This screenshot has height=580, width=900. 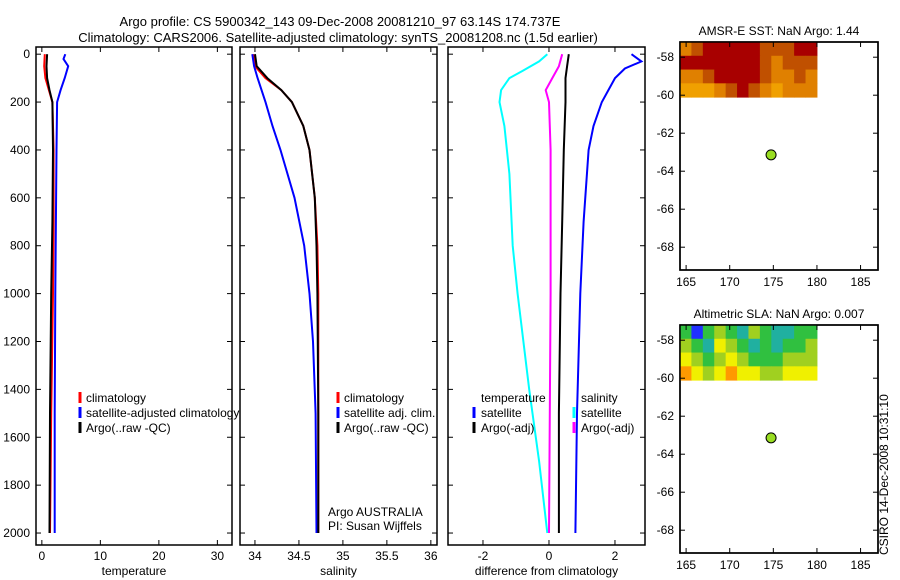 What do you see at coordinates (374, 398) in the screenshot?
I see `legend-label: climatology` at bounding box center [374, 398].